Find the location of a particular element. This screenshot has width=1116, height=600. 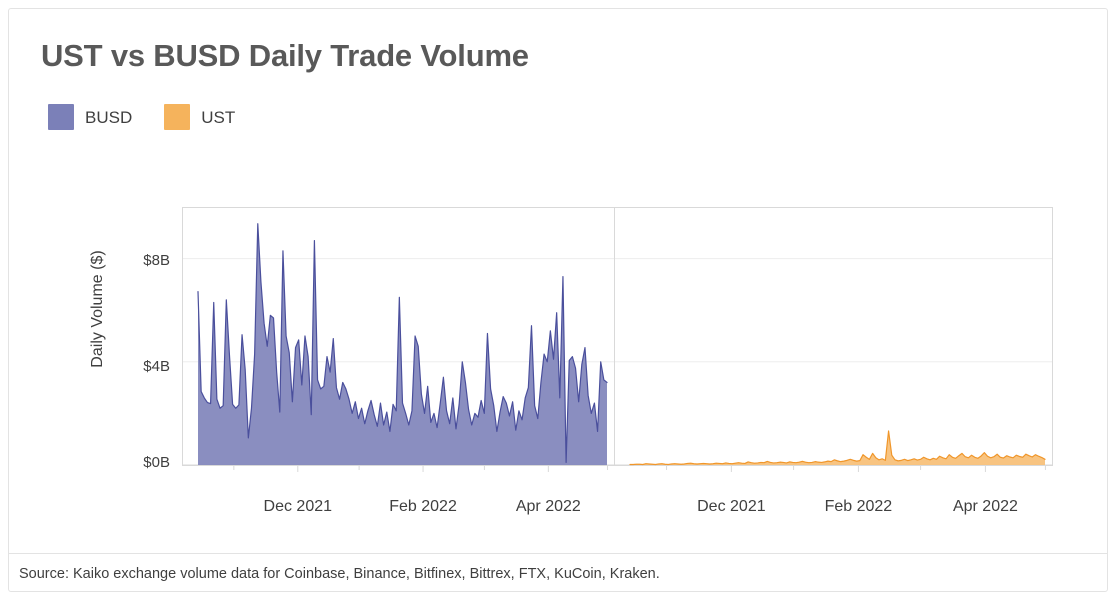

x-tick-label-ust-2: Apr 2022 is located at coordinates (985, 506).